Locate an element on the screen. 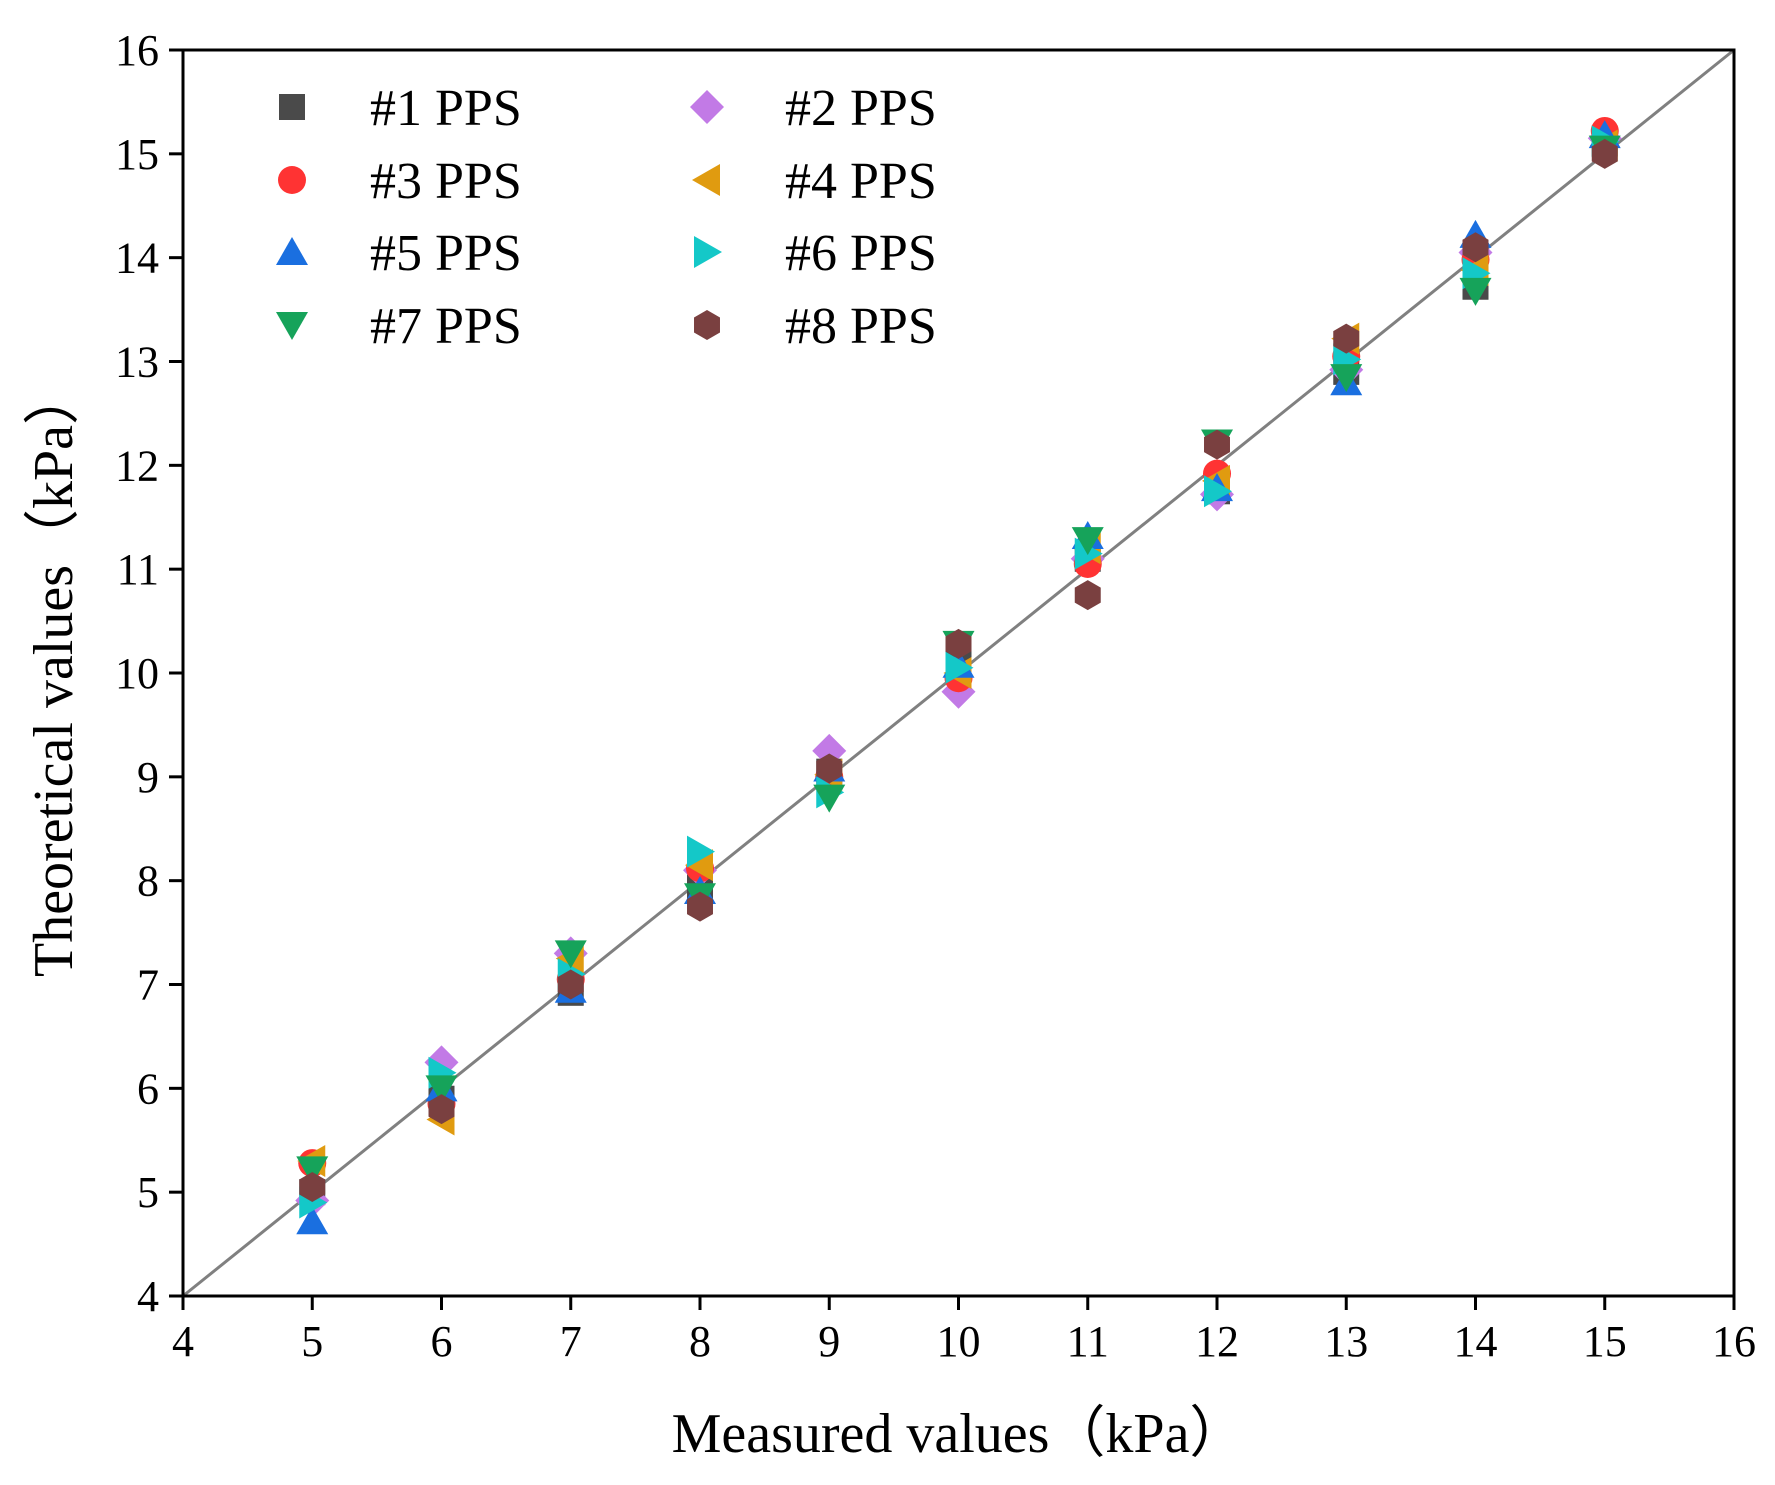  legend-label: #8 PPS is located at coordinates (861, 326).